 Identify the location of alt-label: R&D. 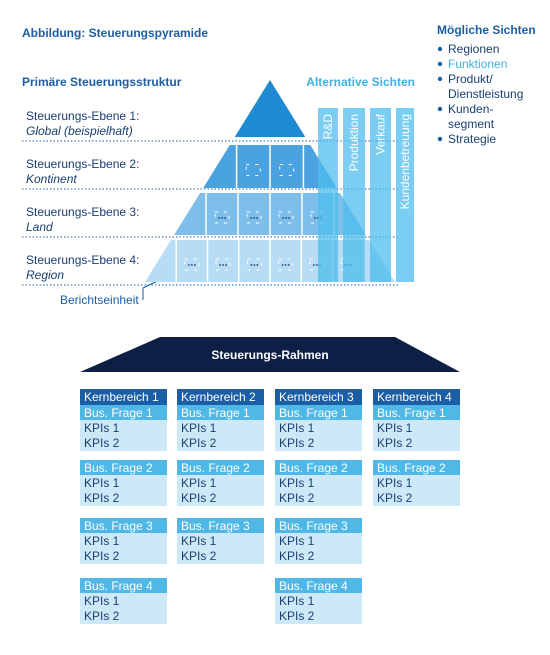
(328, 127).